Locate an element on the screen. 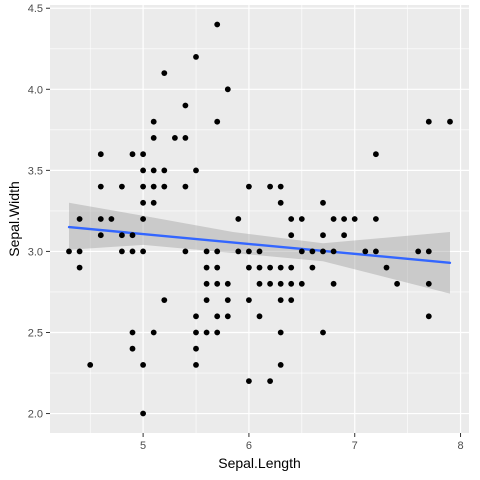 This screenshot has width=480, height=480. x-tick-label: 7 is located at coordinates (355, 446).